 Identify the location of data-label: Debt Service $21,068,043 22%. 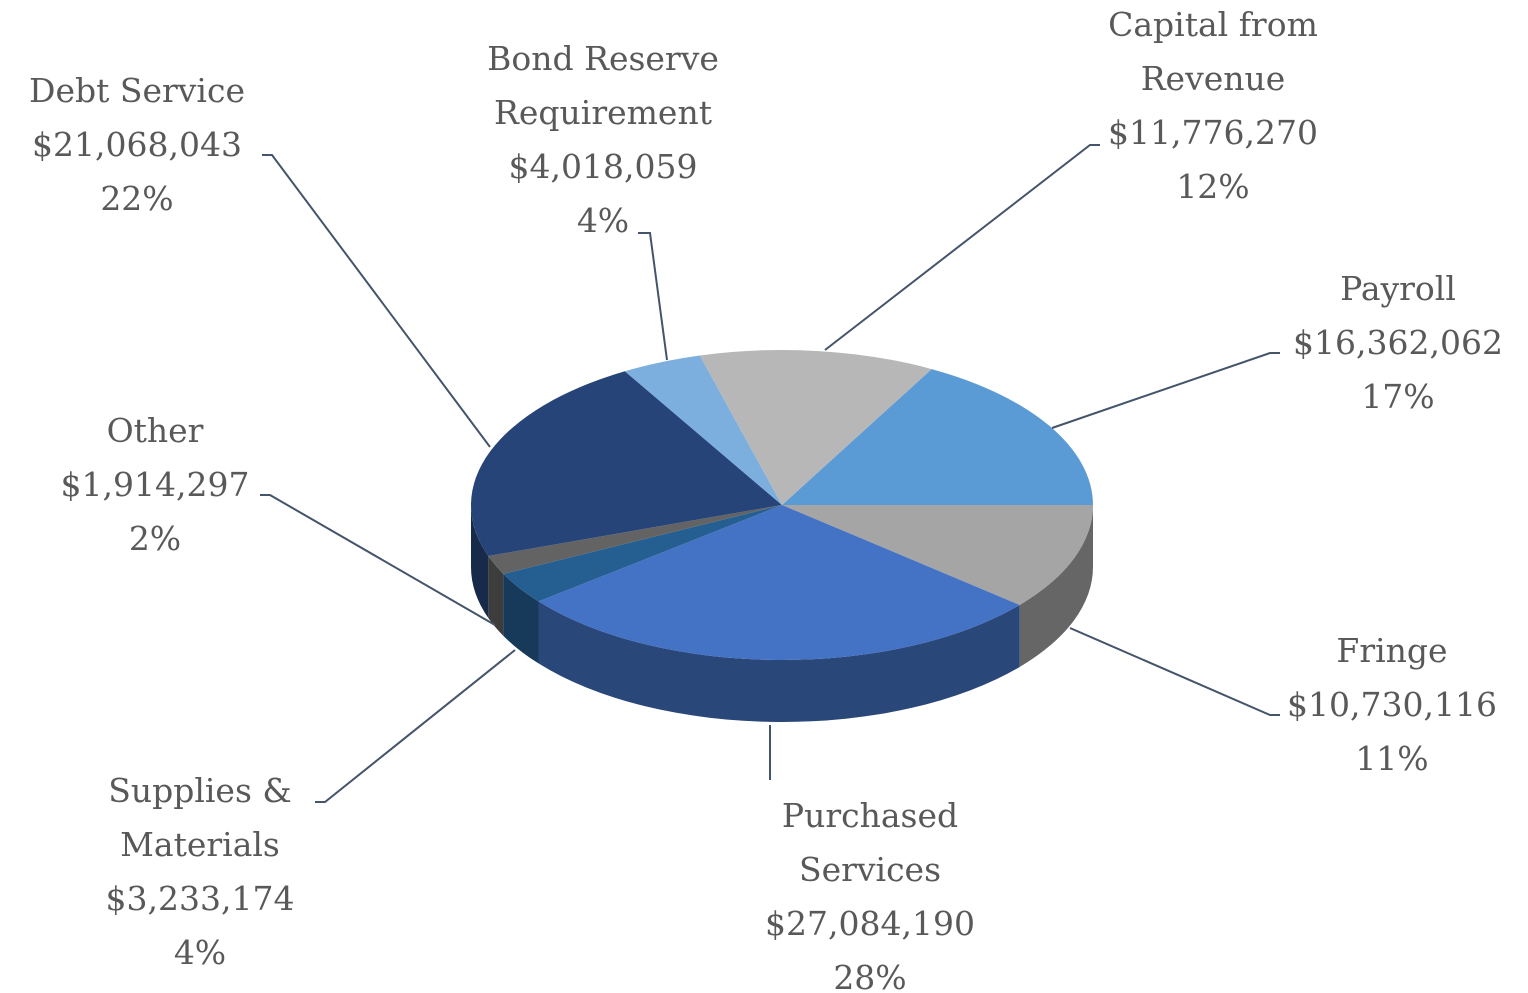
(138, 145).